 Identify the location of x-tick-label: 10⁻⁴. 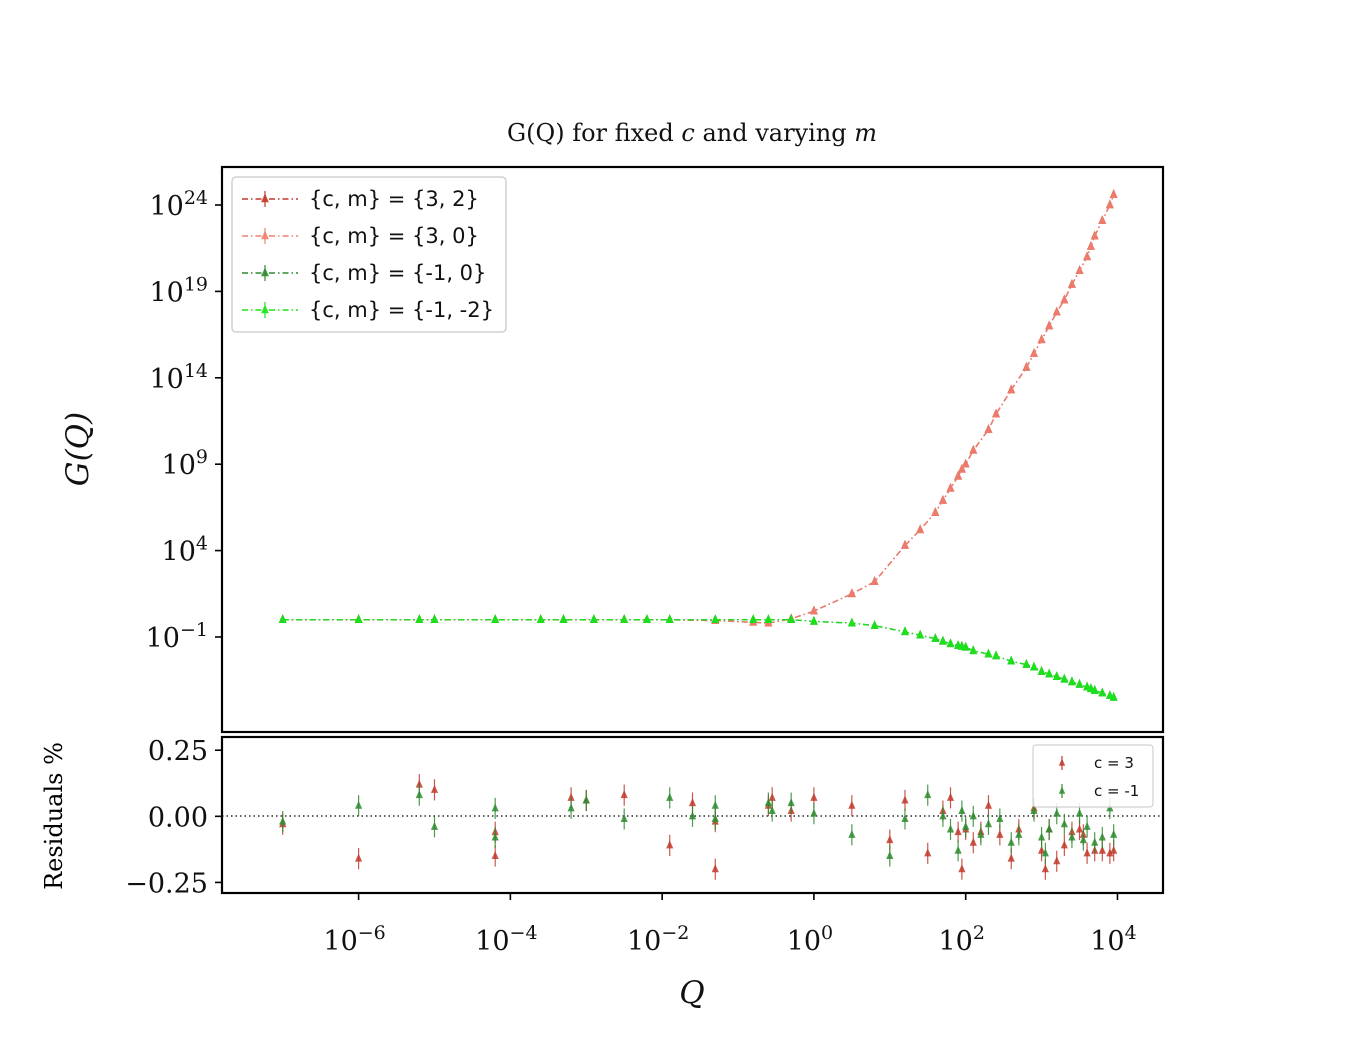
(506, 939).